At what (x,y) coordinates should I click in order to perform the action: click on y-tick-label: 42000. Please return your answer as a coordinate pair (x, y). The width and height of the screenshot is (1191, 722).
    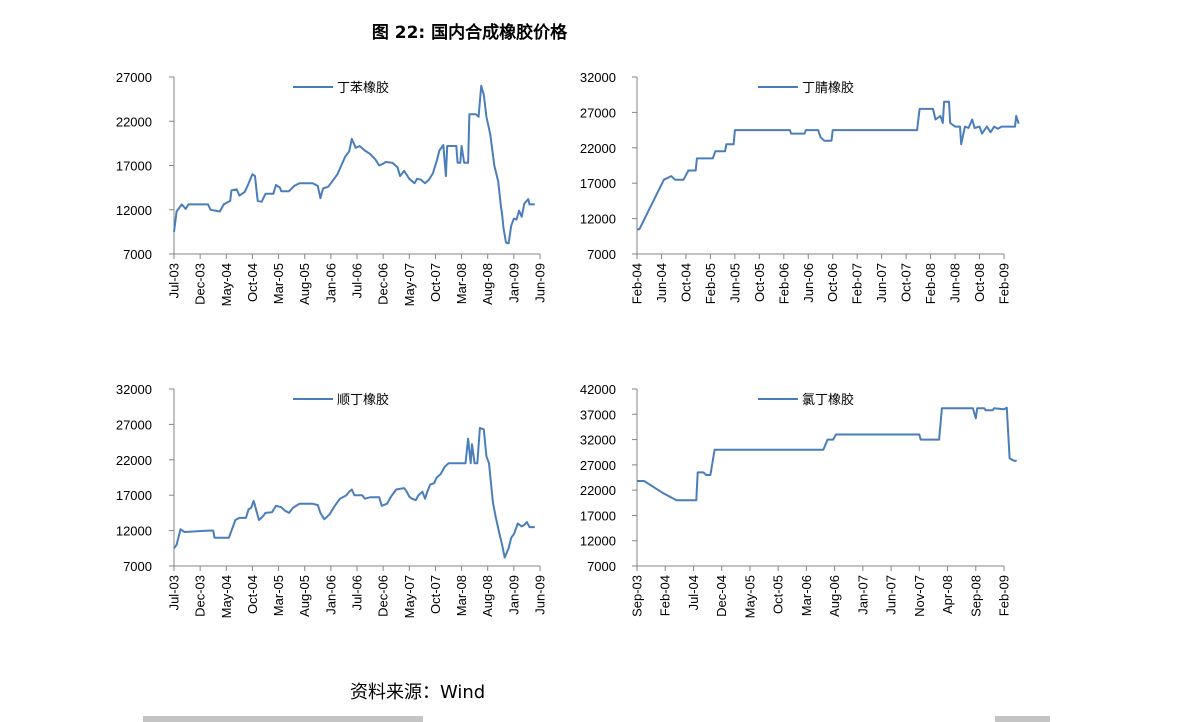
    Looking at the image, I should click on (598, 389).